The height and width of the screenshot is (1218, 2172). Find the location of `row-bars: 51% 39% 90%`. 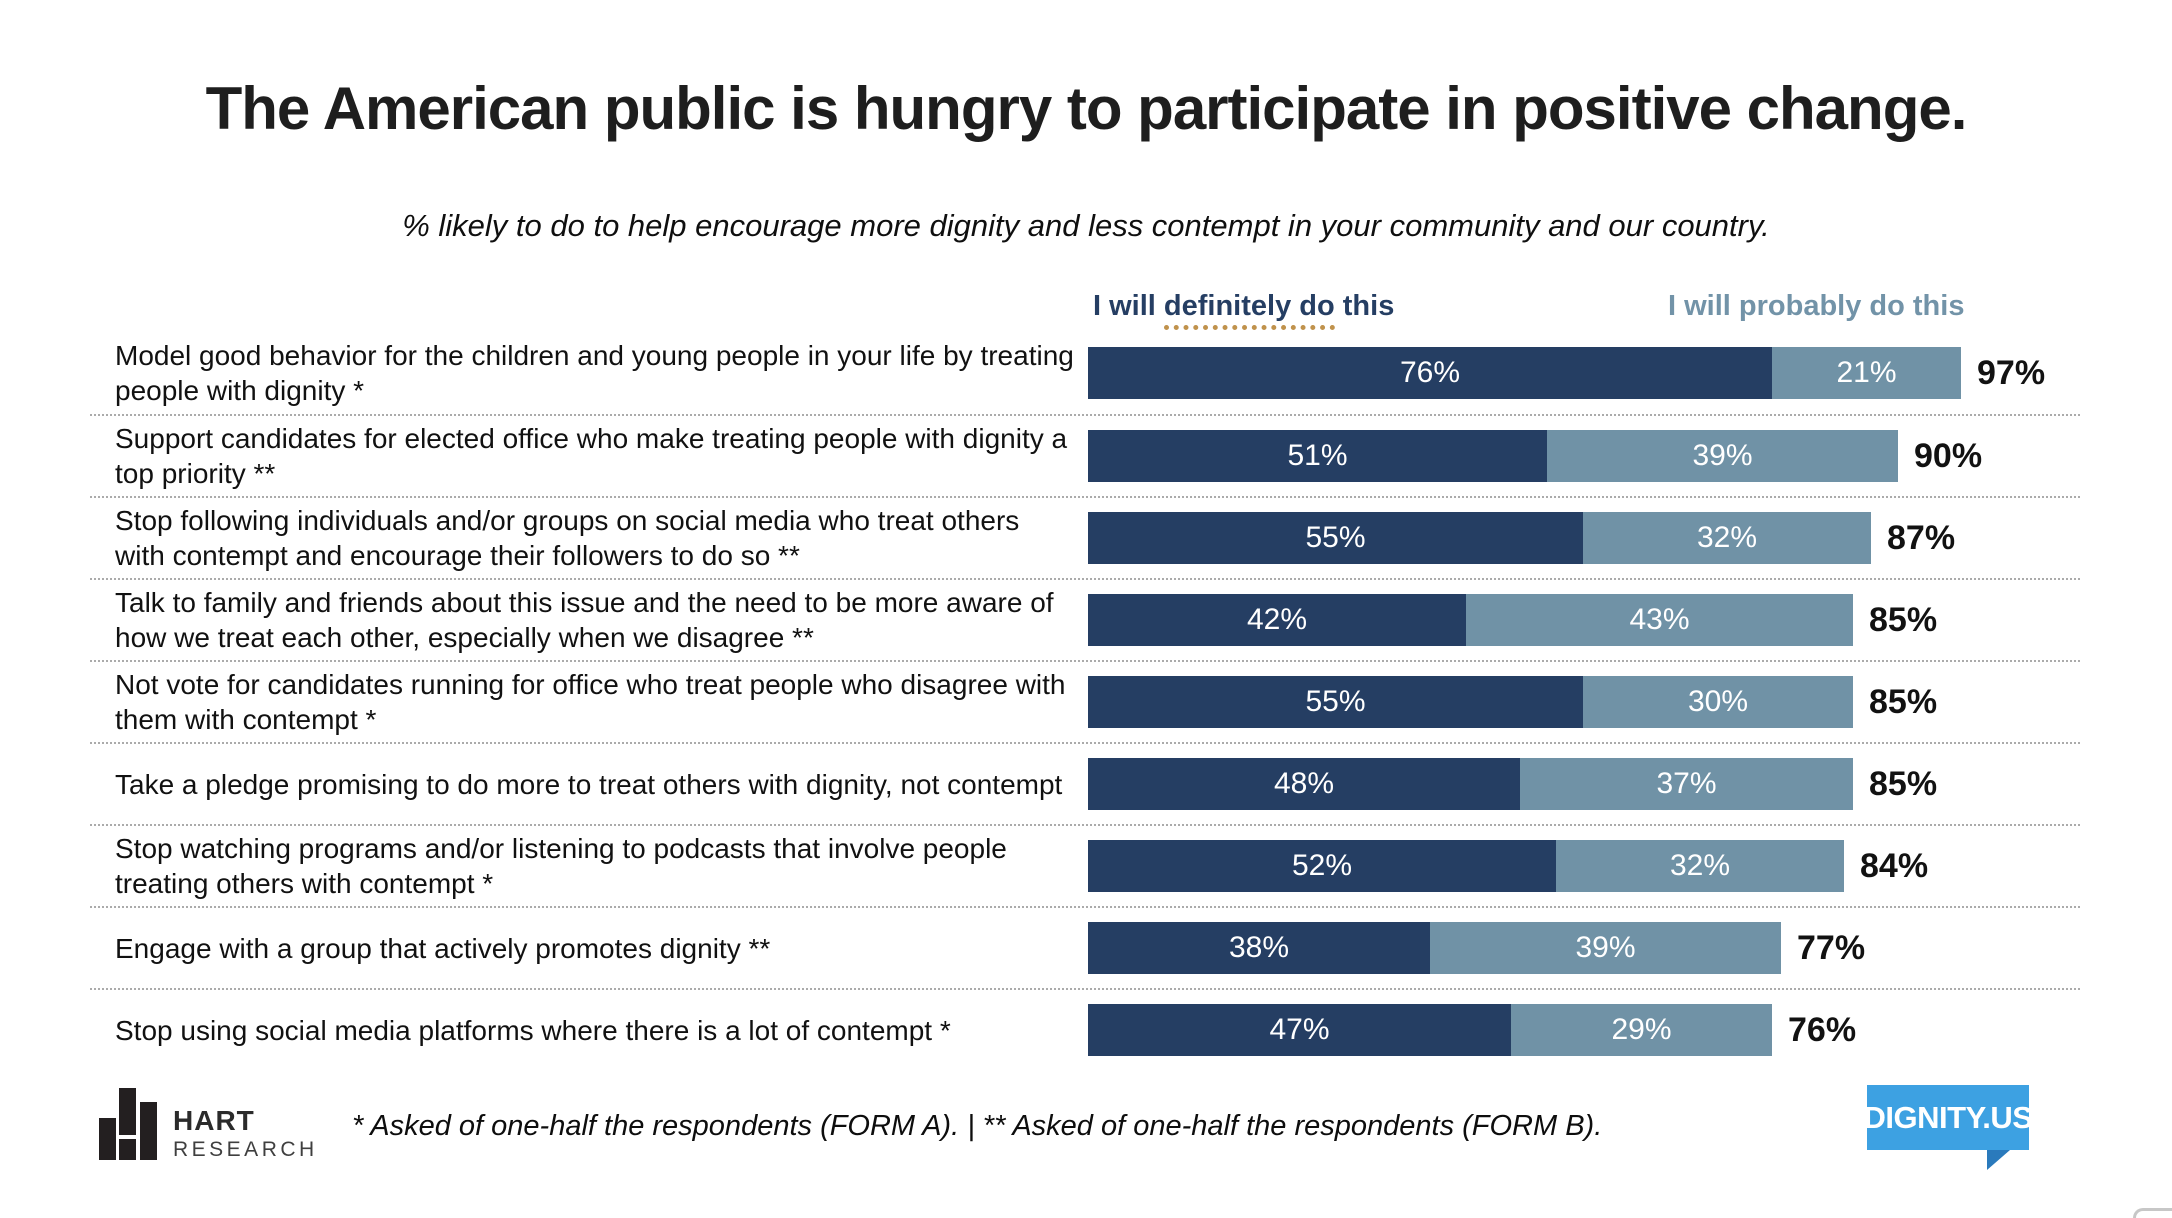

row-bars: 51% 39% 90% is located at coordinates (1535, 456).